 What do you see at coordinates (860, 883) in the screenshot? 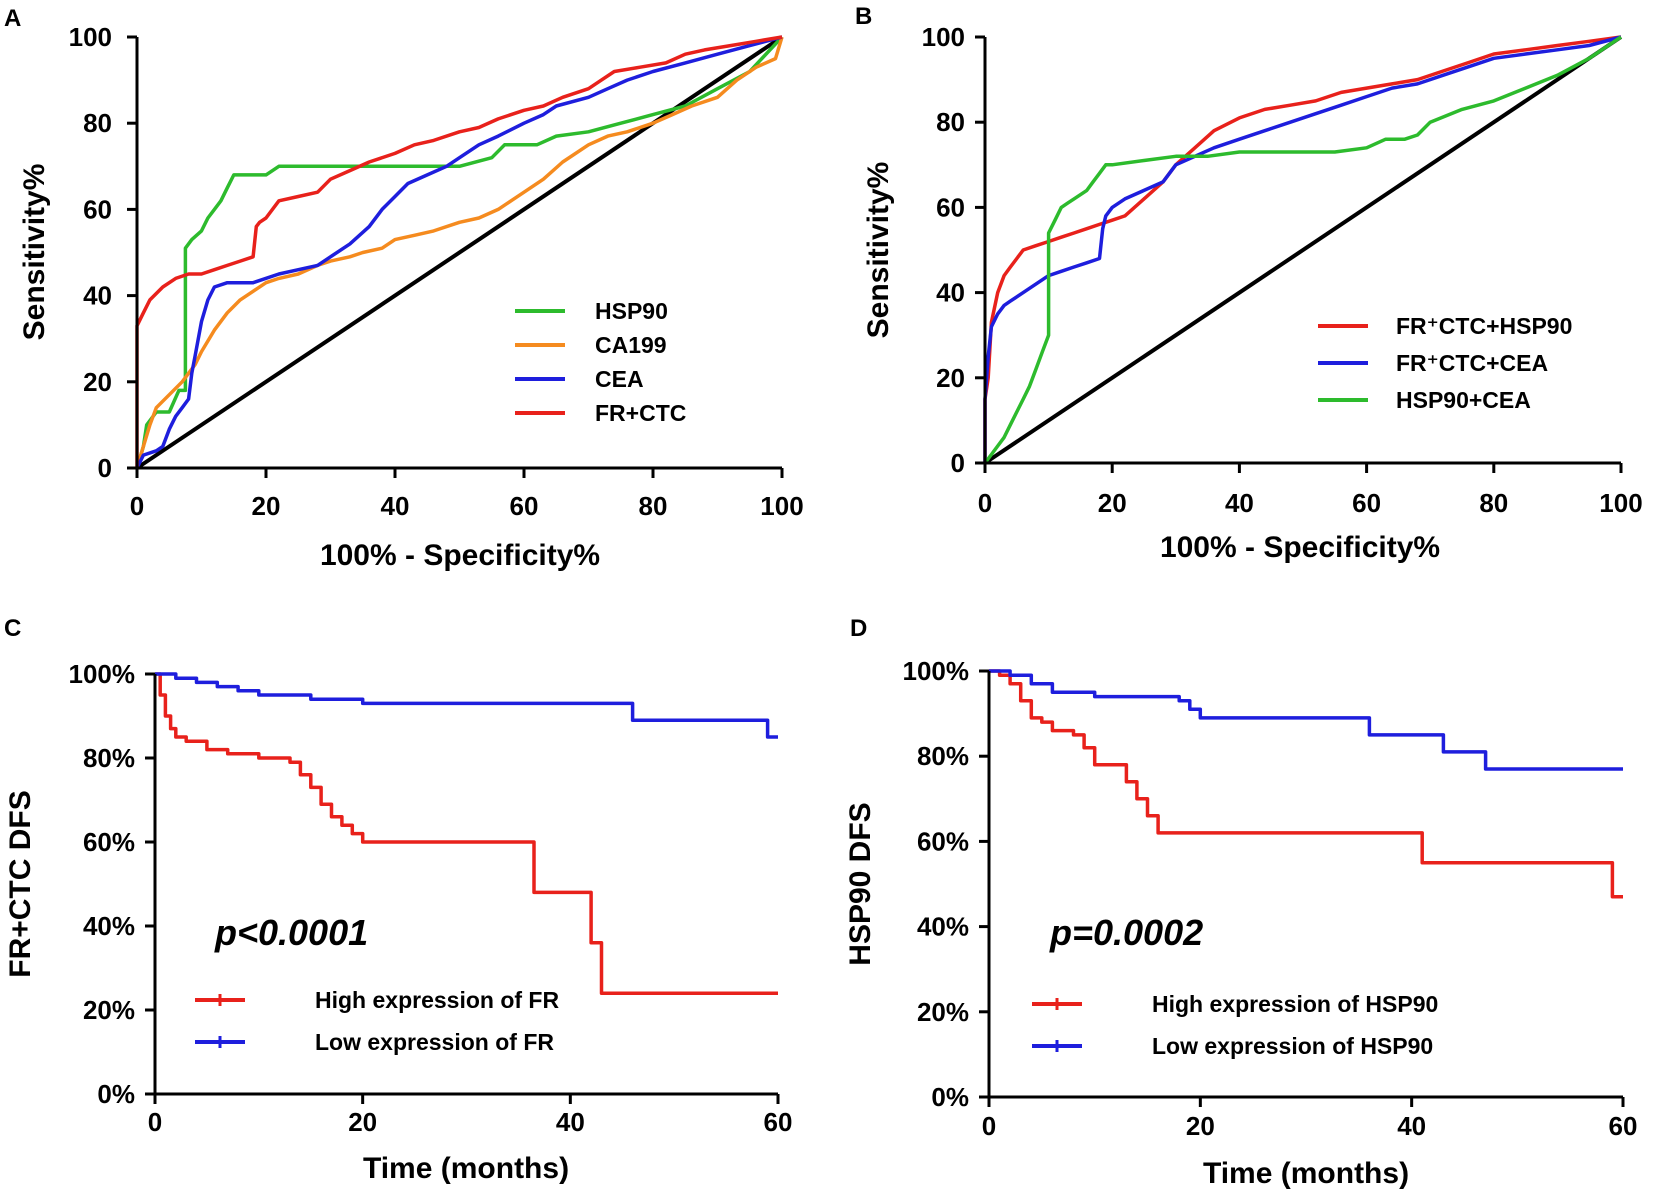
I see `y-axis-title: HSP90 DFS` at bounding box center [860, 883].